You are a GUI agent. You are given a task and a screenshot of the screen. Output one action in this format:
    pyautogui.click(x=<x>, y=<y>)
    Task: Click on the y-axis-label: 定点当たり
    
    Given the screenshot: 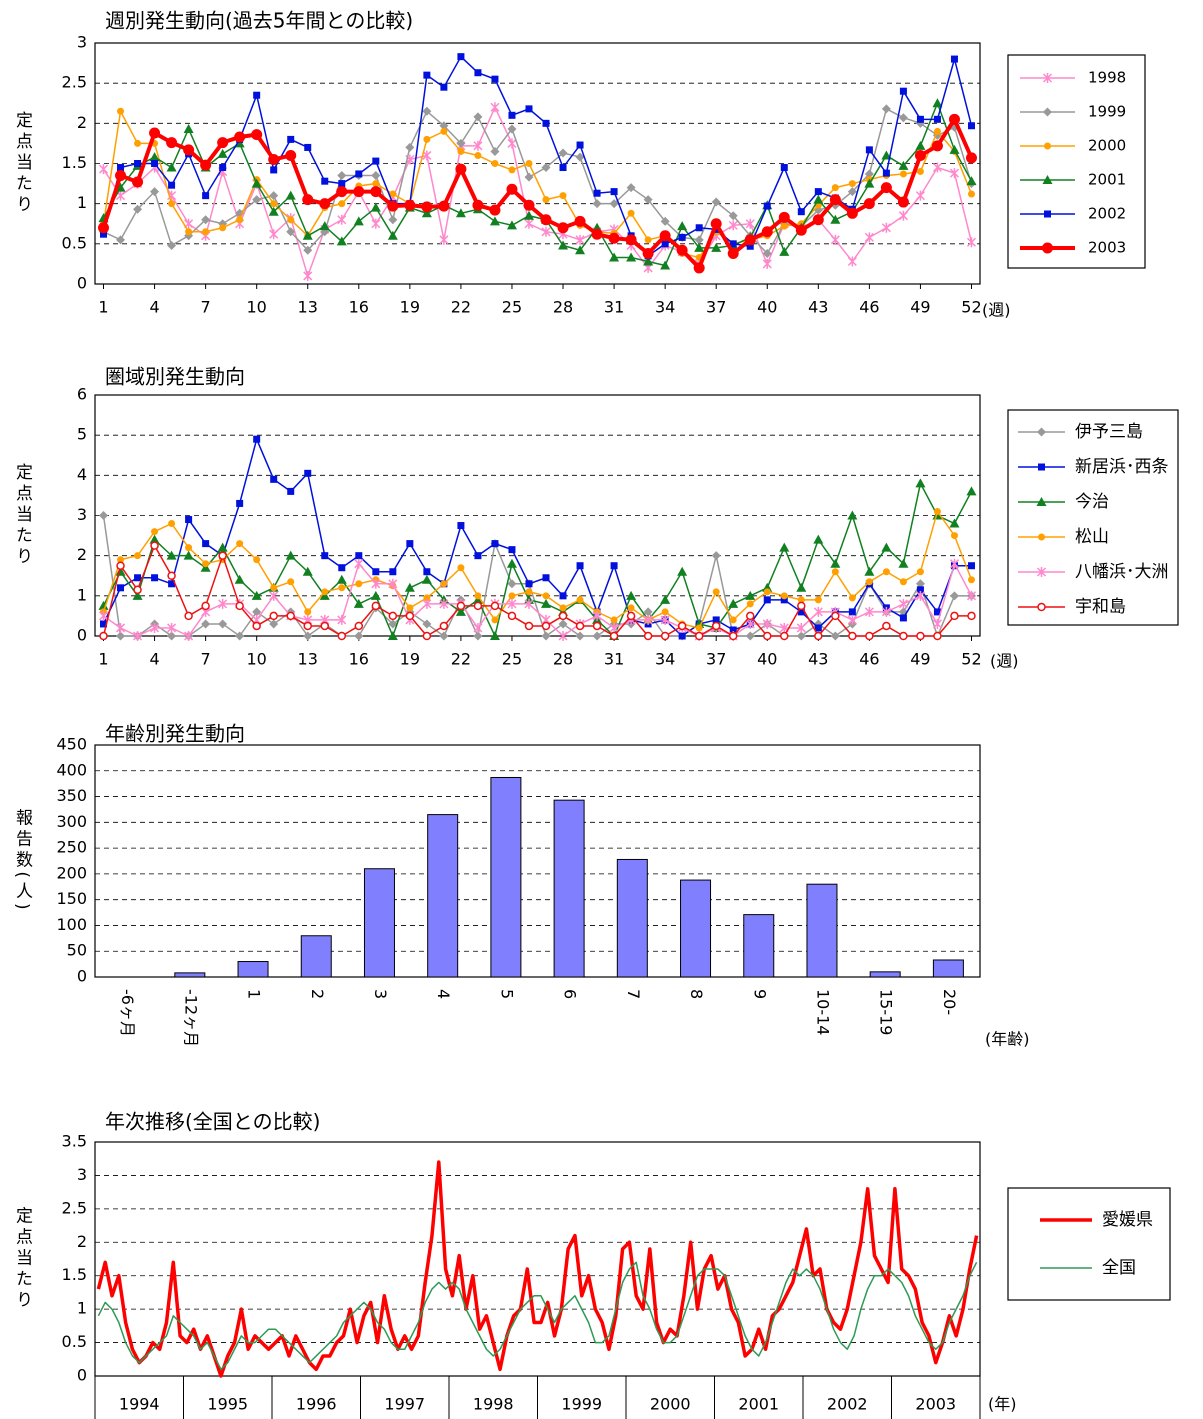 What is the action you would take?
    pyautogui.click(x=22, y=1258)
    